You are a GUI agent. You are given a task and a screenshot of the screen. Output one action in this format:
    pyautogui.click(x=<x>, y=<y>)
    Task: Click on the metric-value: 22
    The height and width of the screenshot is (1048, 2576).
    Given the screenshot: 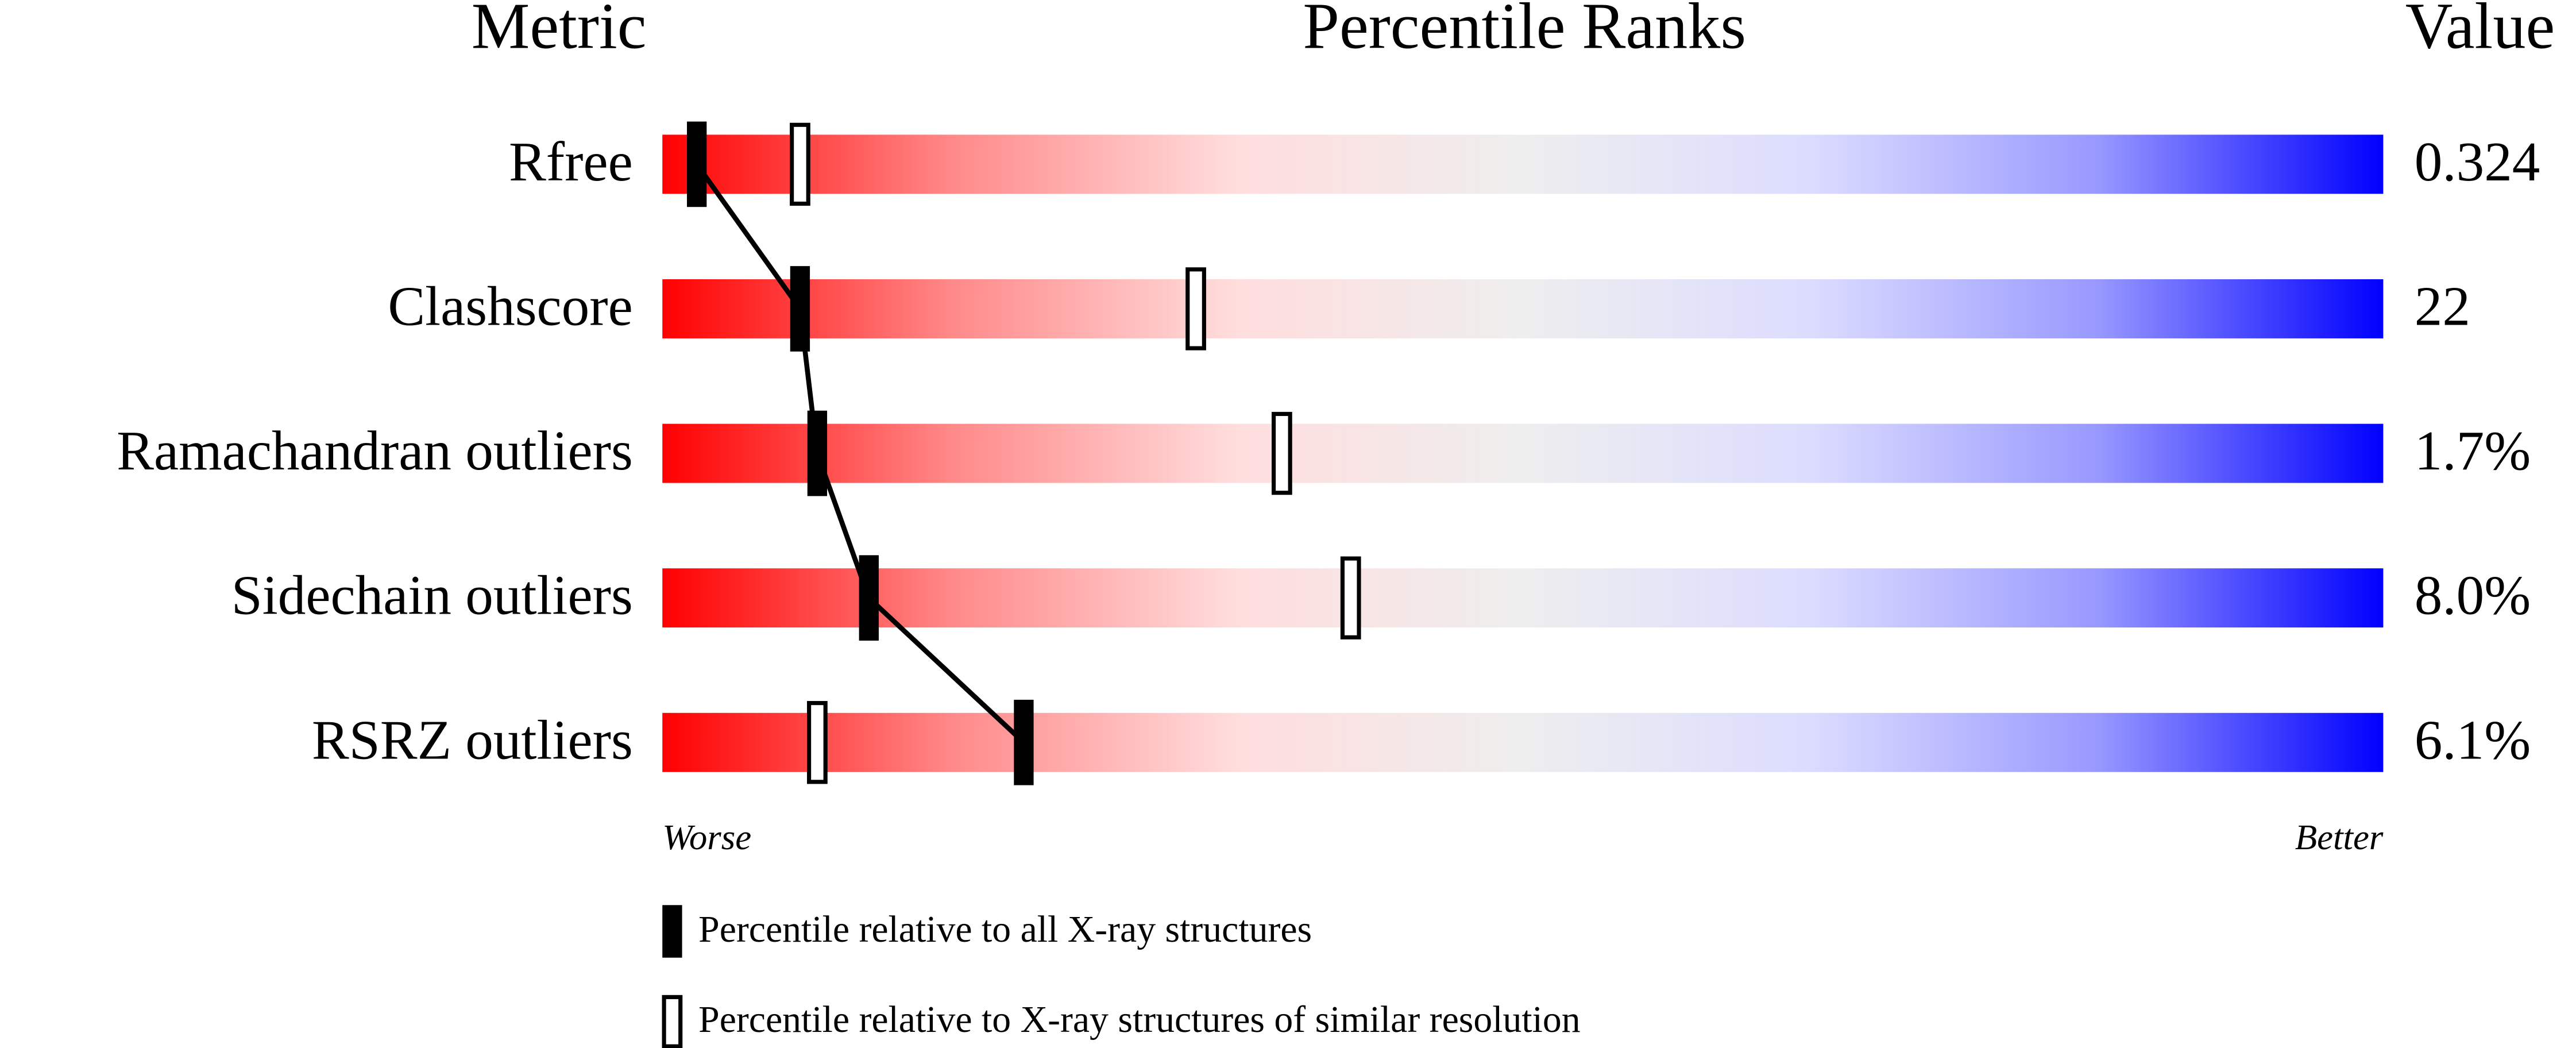 What is the action you would take?
    pyautogui.click(x=2442, y=307)
    